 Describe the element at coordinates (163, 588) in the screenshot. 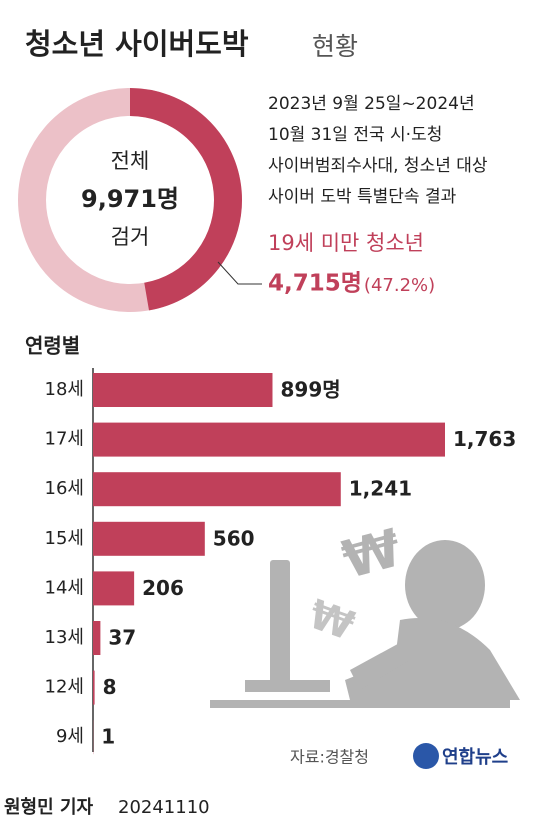

I see `value-label: 206` at that location.